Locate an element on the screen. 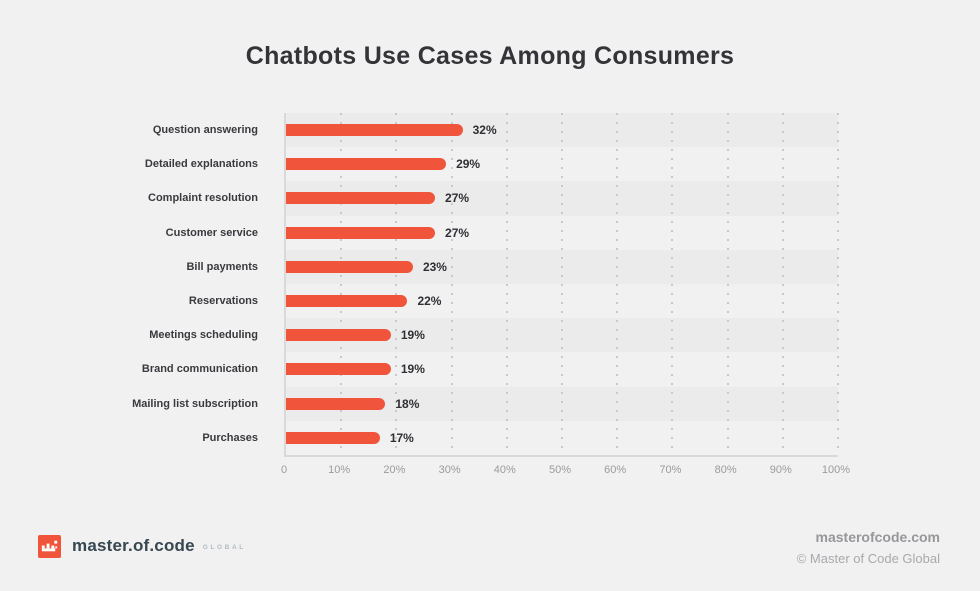 This screenshot has width=980, height=591. chart-row: Meetings scheduling 19% is located at coordinates (493, 335).